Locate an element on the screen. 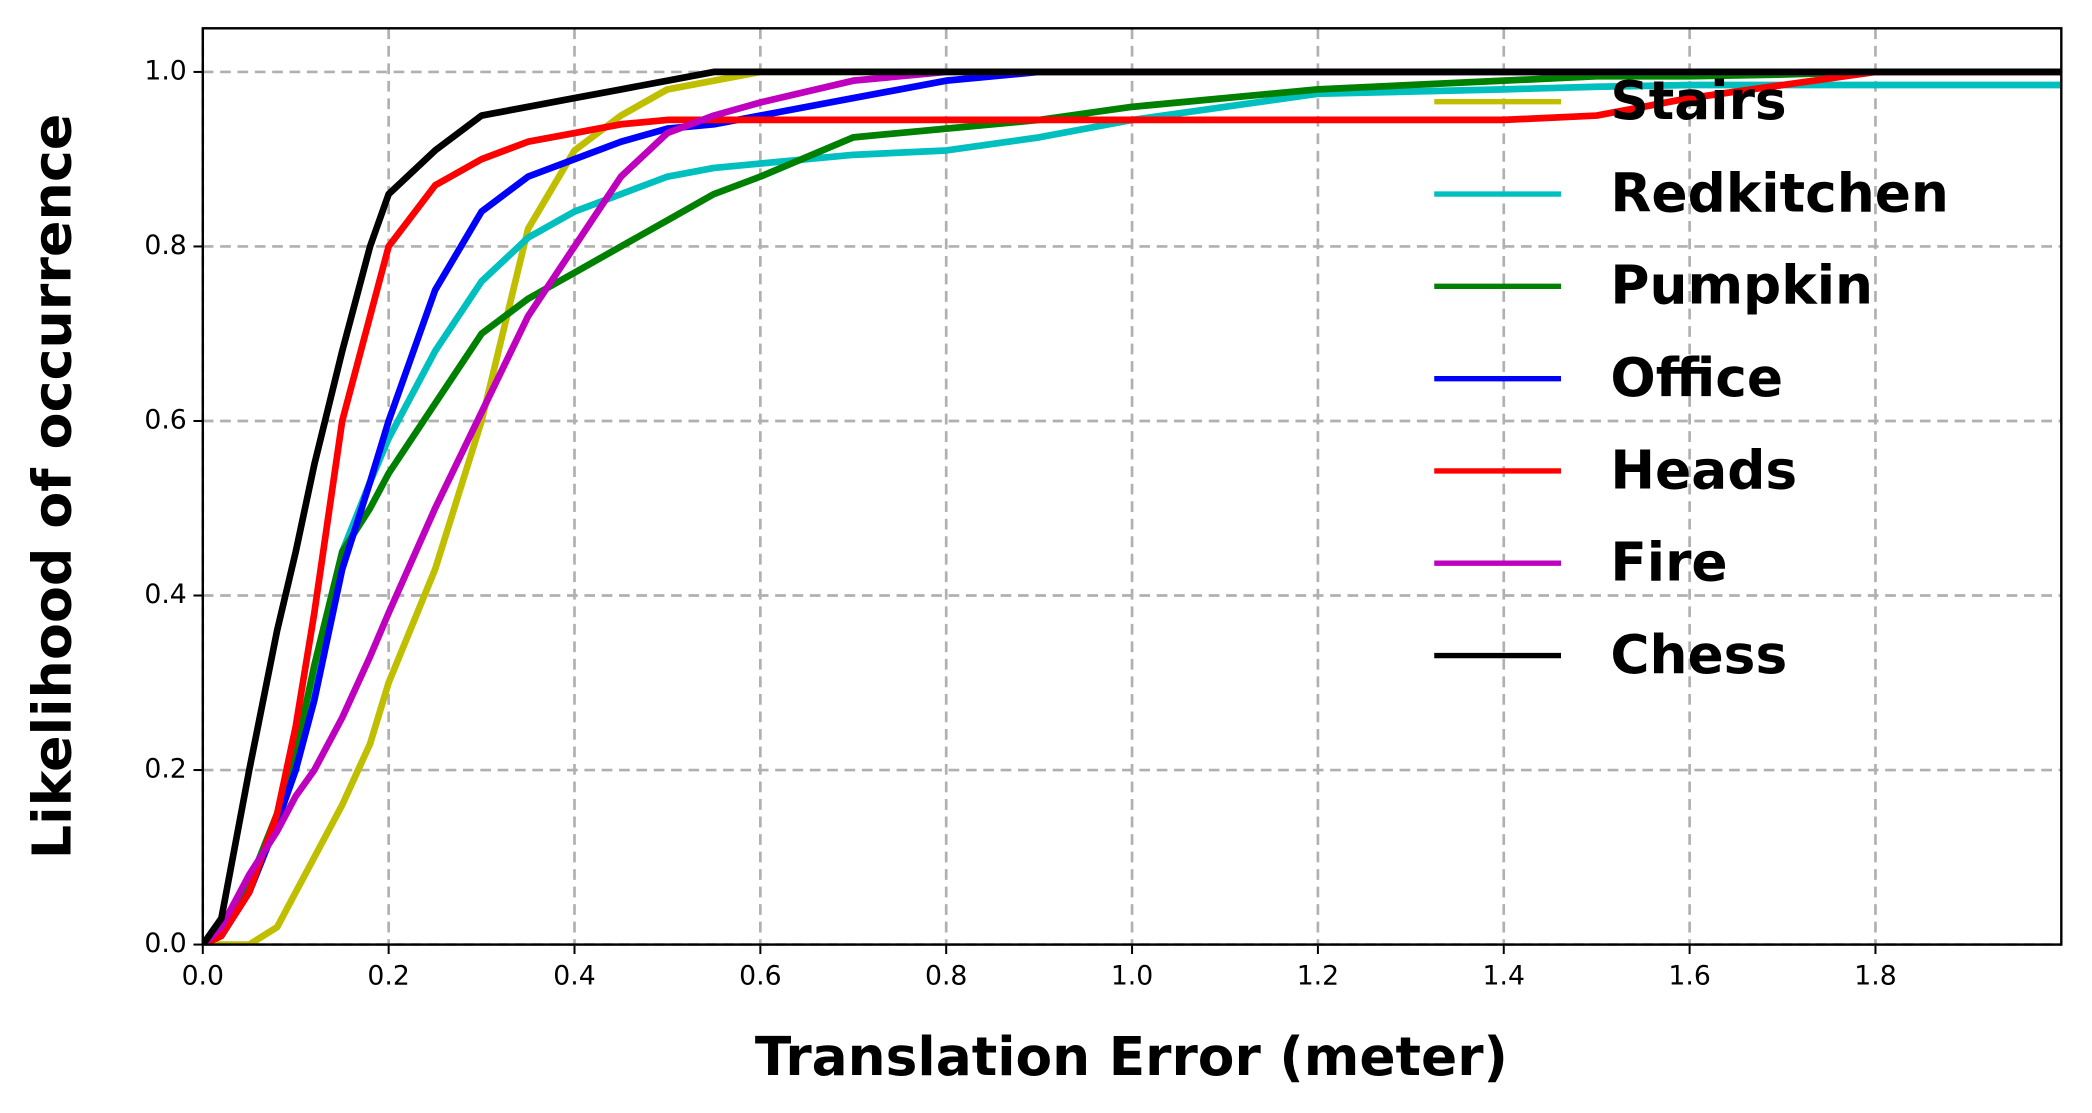 The width and height of the screenshot is (2092, 1113). x-tick-label: 0.8 is located at coordinates (946, 975).